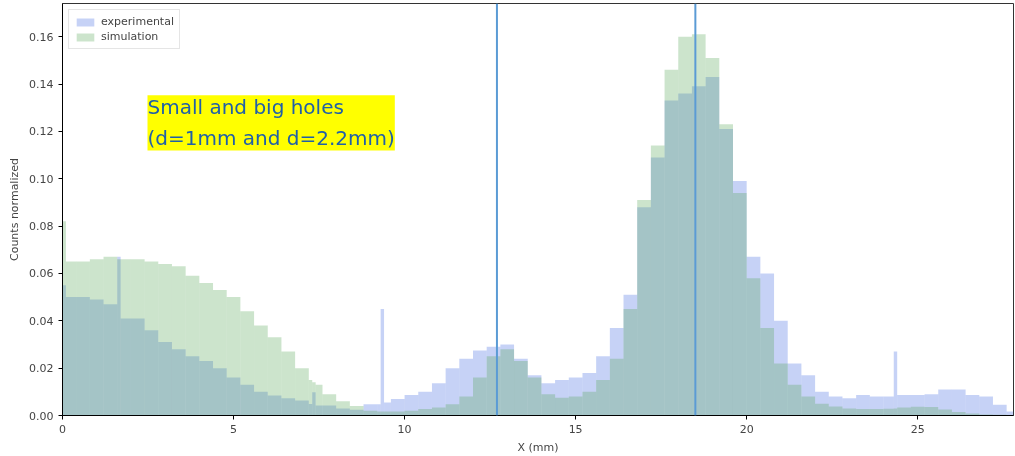 The width and height of the screenshot is (1015, 456). What do you see at coordinates (41, 227) in the screenshot?
I see `y-tick-label: 0.08` at bounding box center [41, 227].